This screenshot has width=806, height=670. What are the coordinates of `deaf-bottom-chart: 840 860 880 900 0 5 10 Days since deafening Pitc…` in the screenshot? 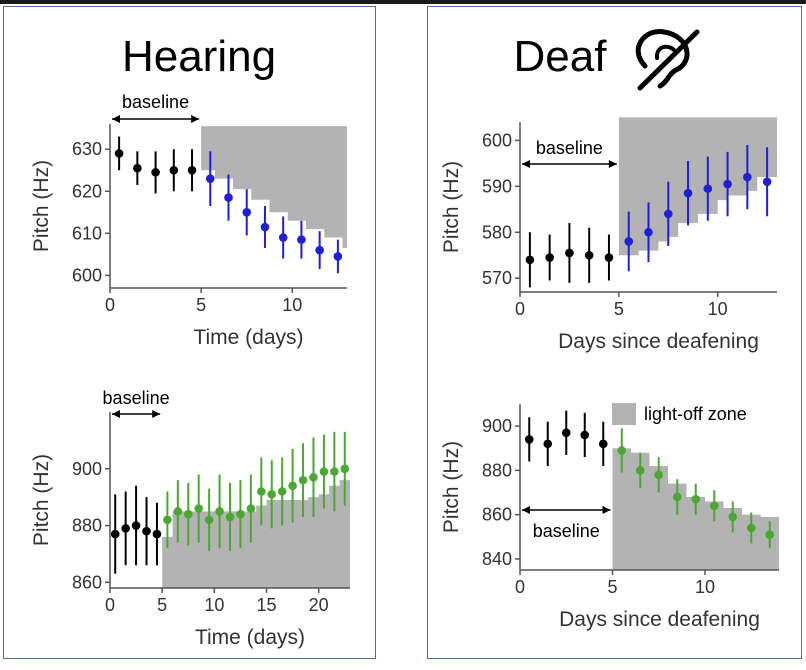 It's located at (609, 517).